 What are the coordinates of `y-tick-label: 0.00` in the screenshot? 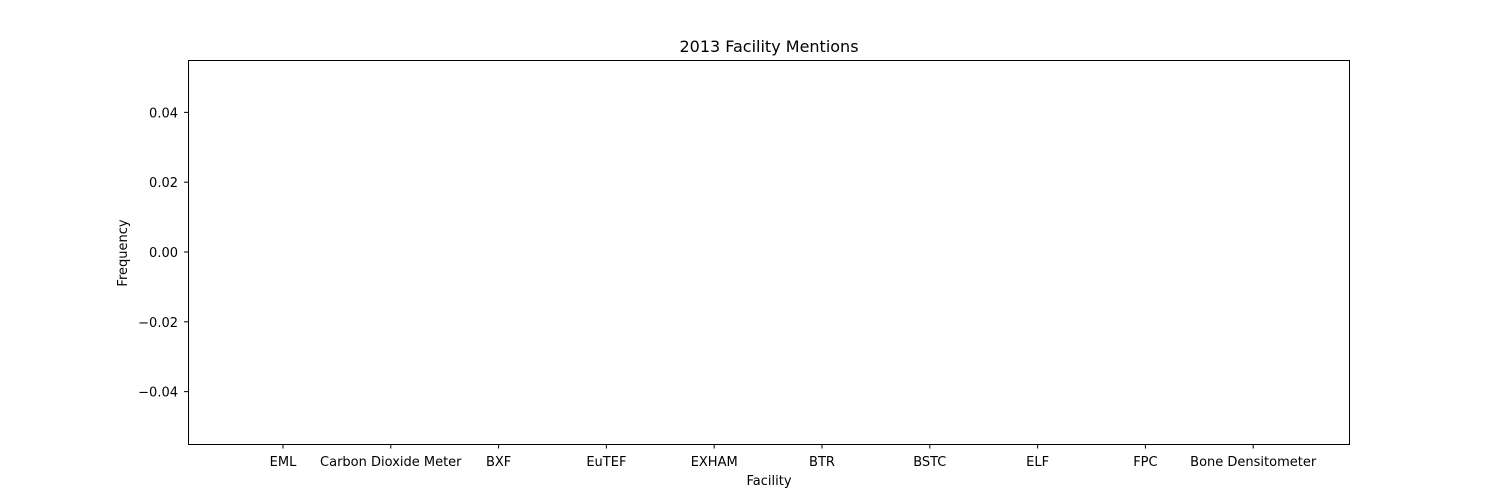 It's located at (163, 253).